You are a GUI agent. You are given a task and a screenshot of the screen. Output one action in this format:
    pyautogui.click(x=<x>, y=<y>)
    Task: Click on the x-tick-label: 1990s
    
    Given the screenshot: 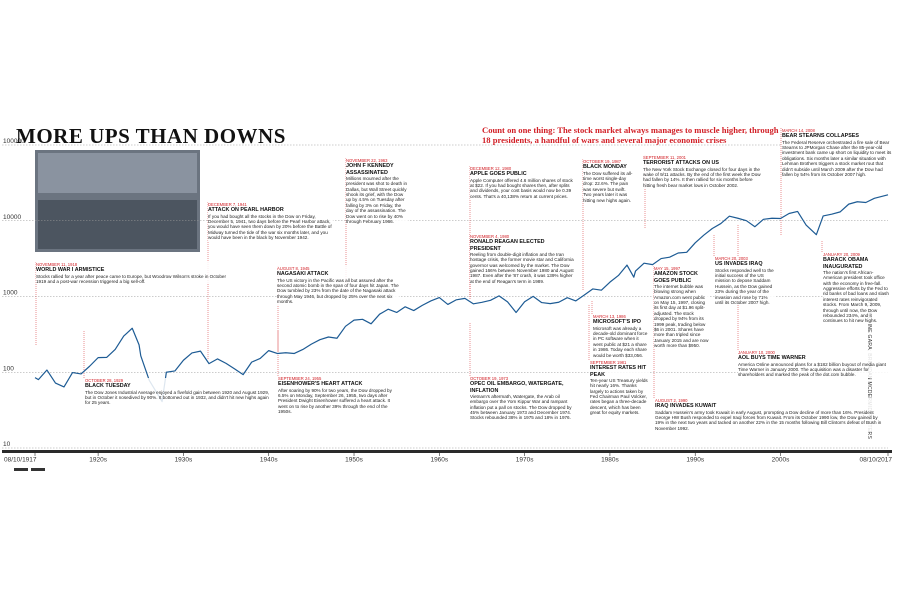 What is the action you would take?
    pyautogui.click(x=695, y=460)
    